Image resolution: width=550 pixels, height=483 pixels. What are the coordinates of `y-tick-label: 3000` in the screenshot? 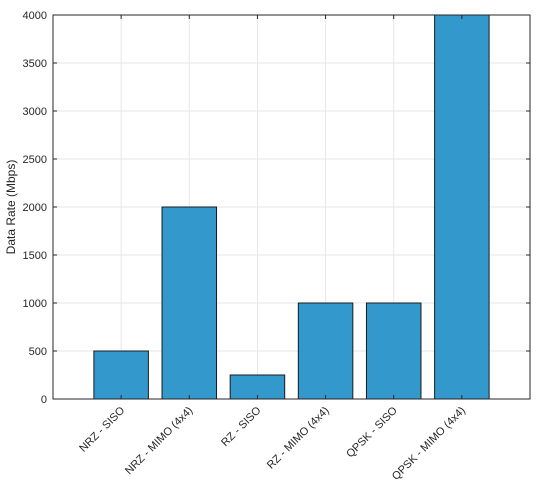 It's located at (35, 112).